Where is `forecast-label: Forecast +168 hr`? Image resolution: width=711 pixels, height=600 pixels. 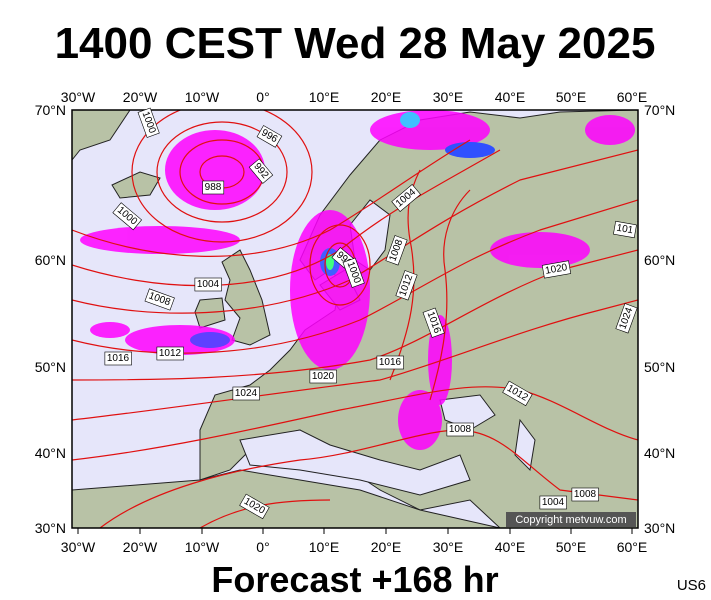
forecast-label: Forecast +168 hr is located at coordinates (354, 579).